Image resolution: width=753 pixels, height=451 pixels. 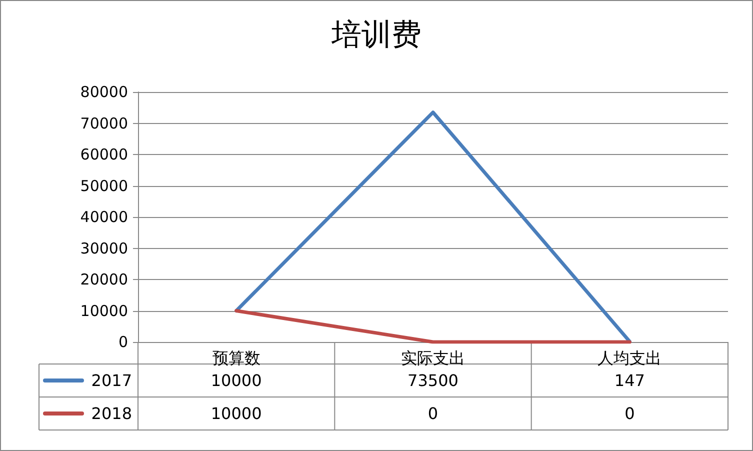 I want to click on y-tick-label: 40000, so click(x=104, y=217).